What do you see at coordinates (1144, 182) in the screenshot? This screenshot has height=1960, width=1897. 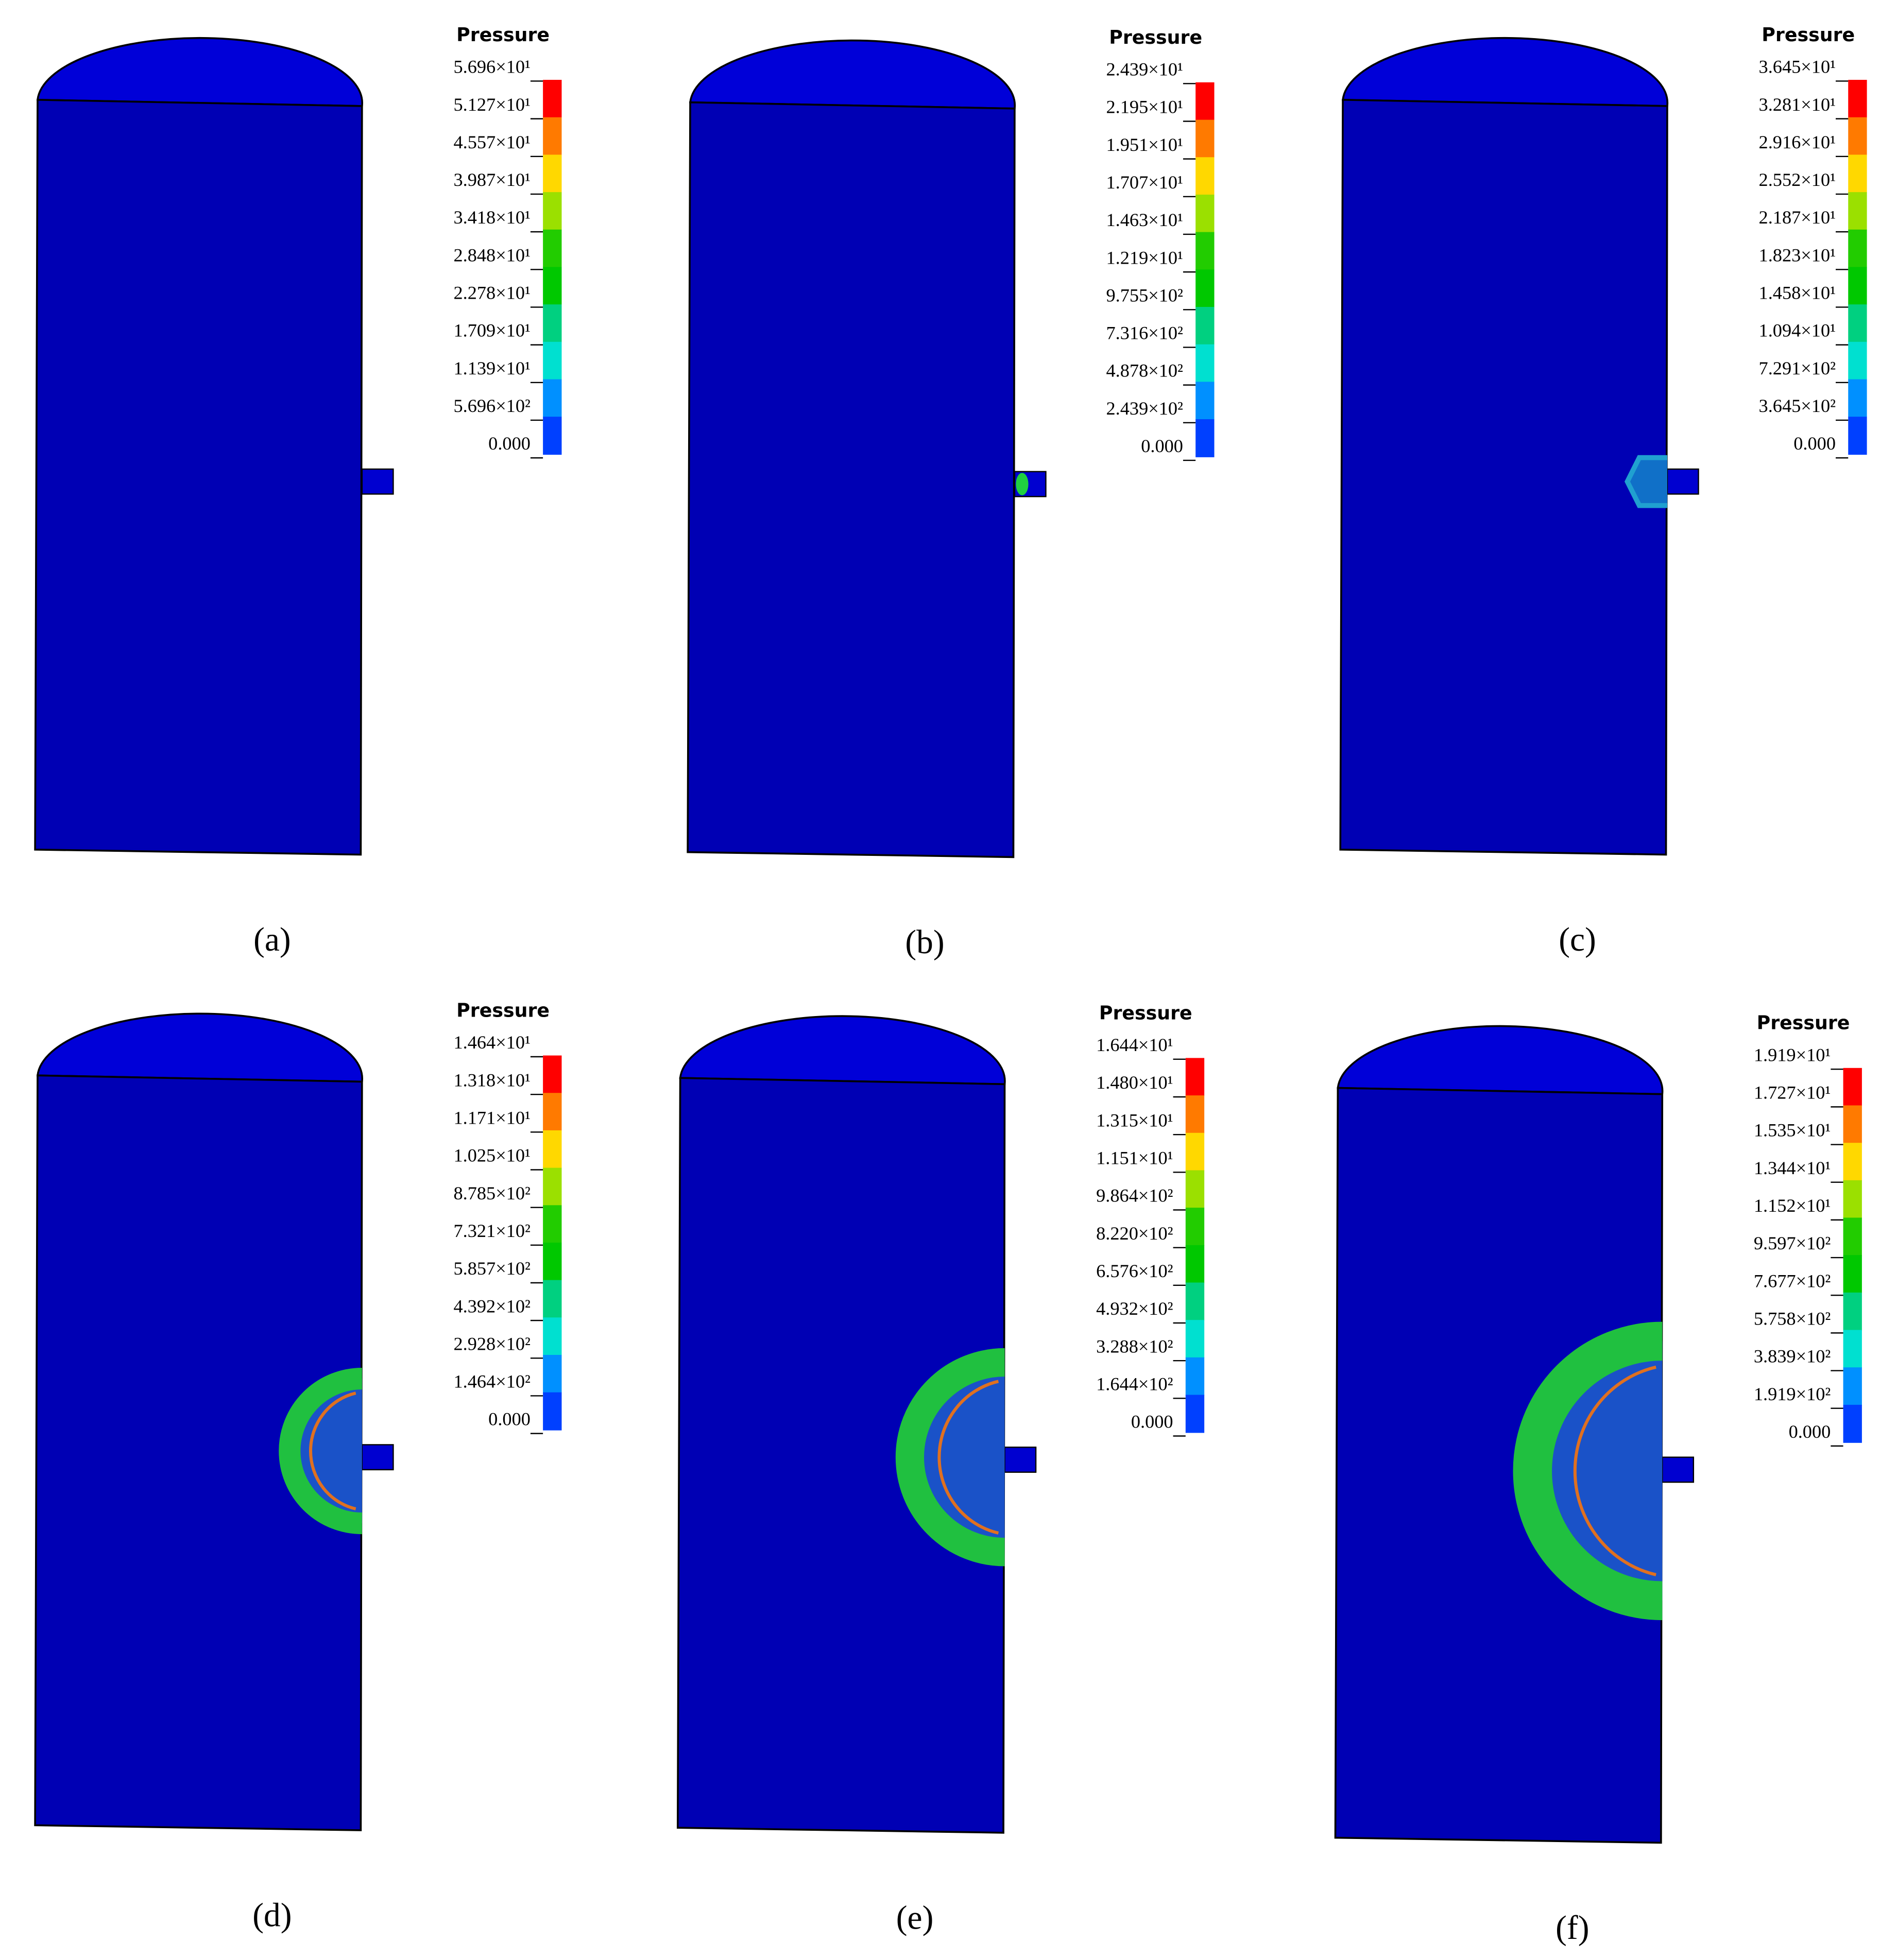 I see `legend-label: 1.707×10¹` at bounding box center [1144, 182].